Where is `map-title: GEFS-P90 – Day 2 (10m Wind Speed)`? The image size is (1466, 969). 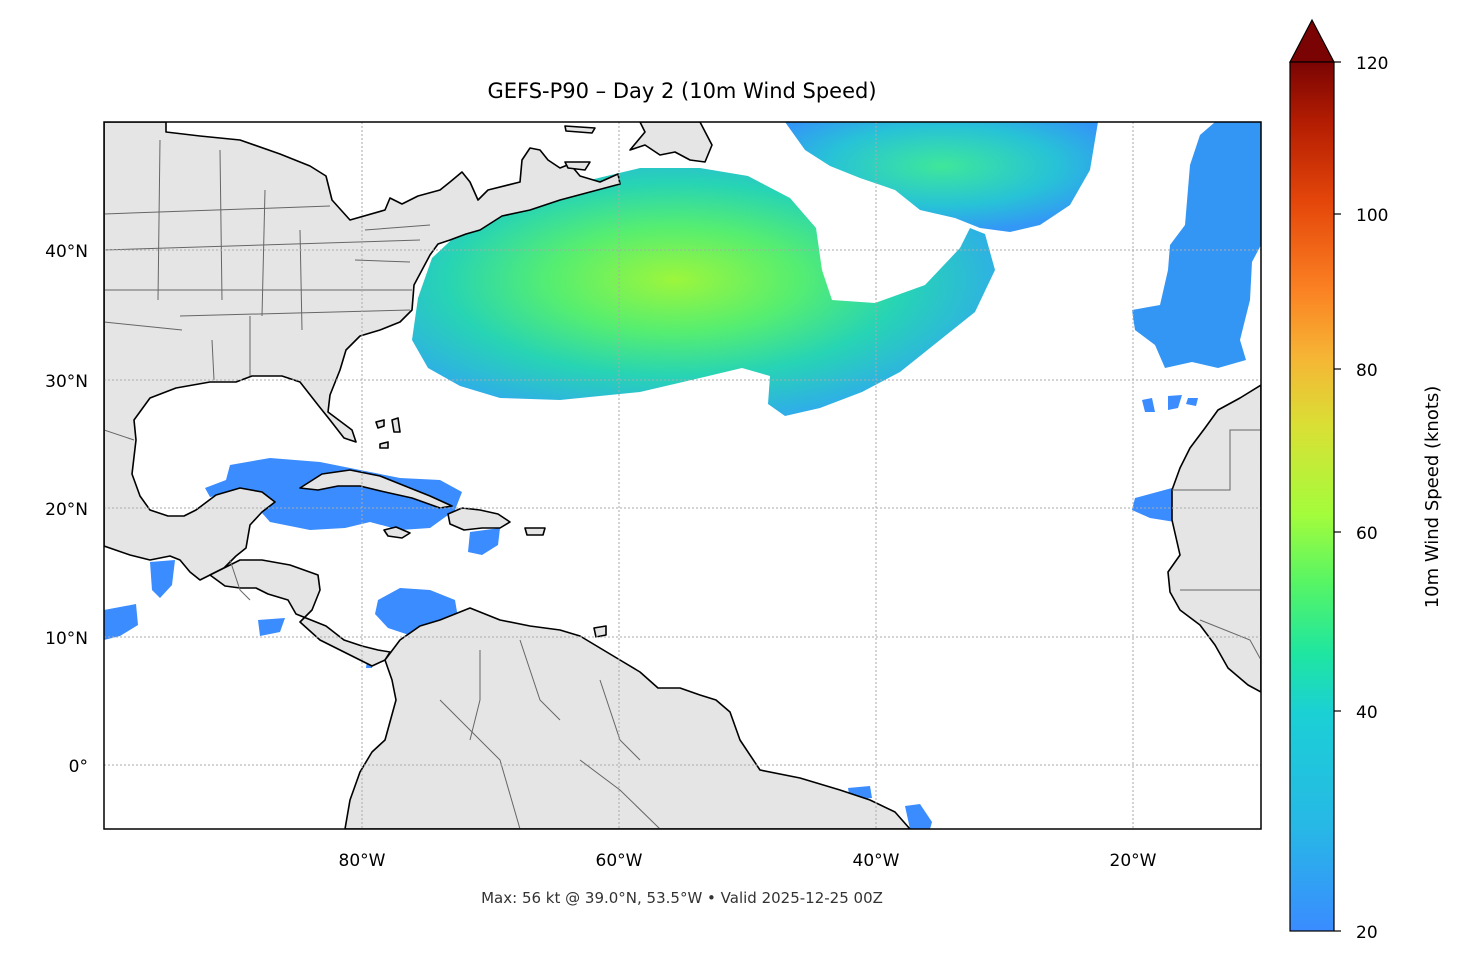 map-title: GEFS-P90 – Day 2 (10m Wind Speed) is located at coordinates (681, 91).